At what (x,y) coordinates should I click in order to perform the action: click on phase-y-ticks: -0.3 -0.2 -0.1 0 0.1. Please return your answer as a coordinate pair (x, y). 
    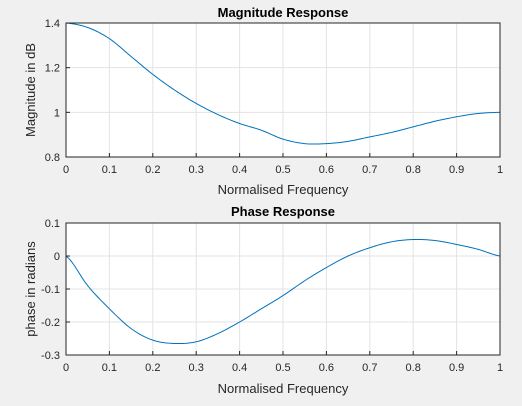
    Looking at the image, I should click on (55, 290).